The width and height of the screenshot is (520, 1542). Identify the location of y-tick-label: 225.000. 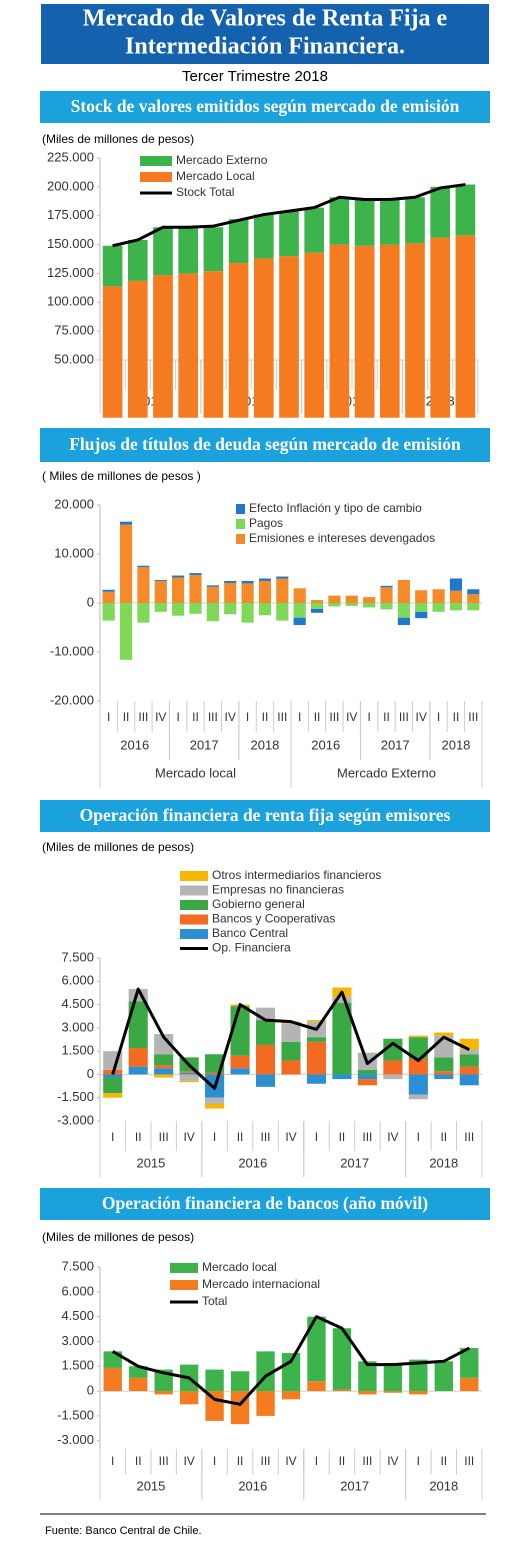
(70, 156).